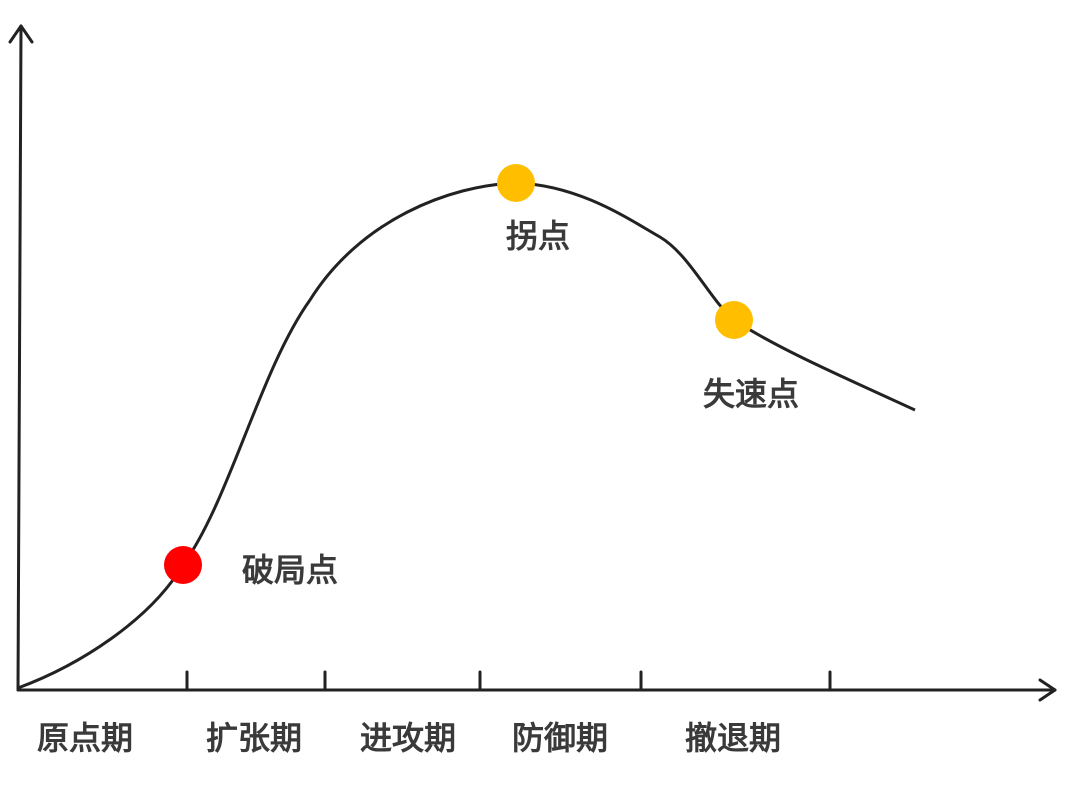 The width and height of the screenshot is (1080, 786). I want to click on phase-label: 撤退期, so click(733, 738).